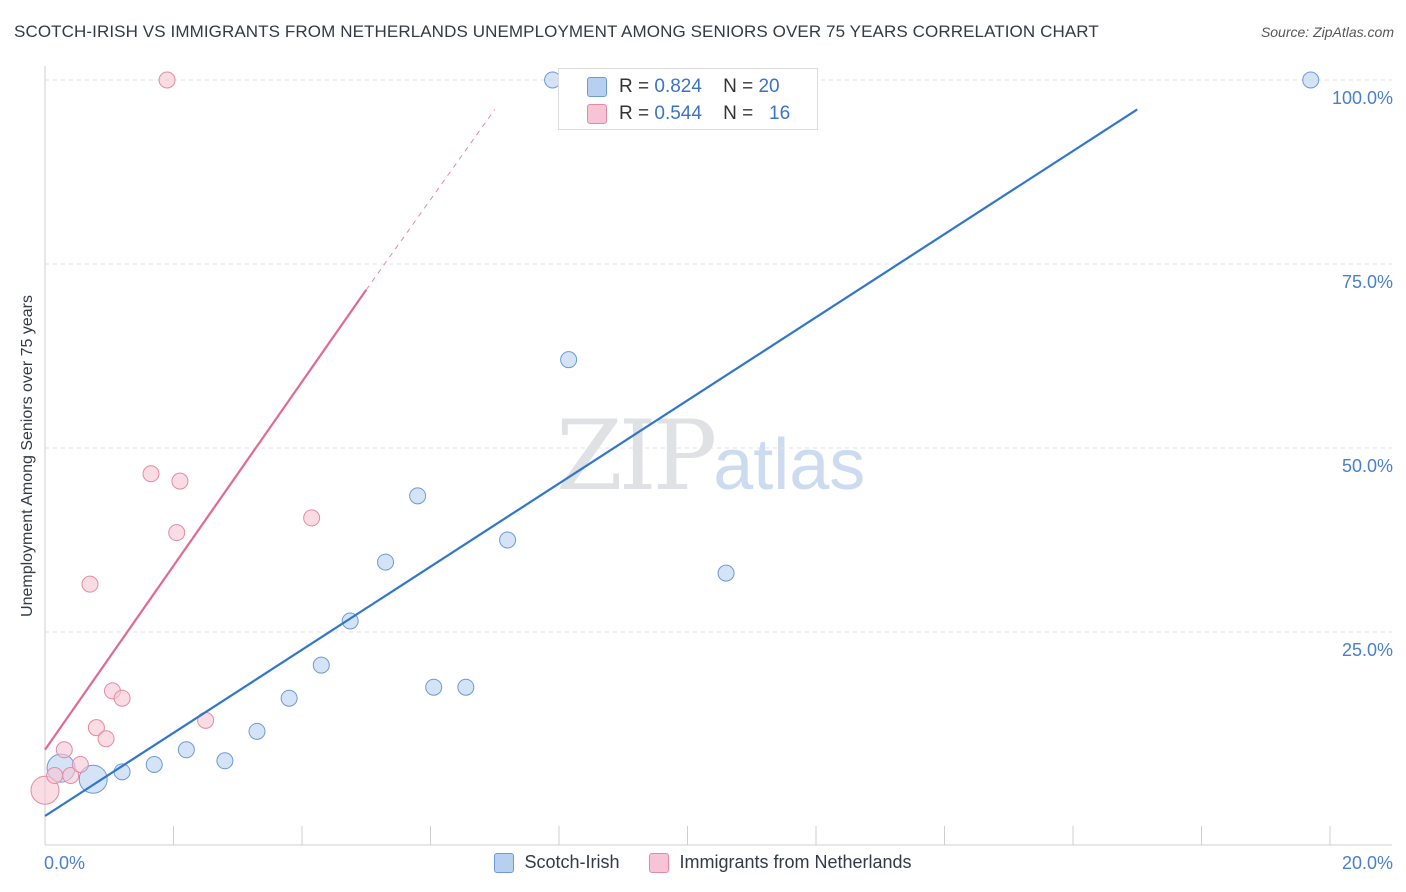 Image resolution: width=1406 pixels, height=892 pixels. What do you see at coordinates (597, 114) in the screenshot?
I see `netherlands-swatch` at bounding box center [597, 114].